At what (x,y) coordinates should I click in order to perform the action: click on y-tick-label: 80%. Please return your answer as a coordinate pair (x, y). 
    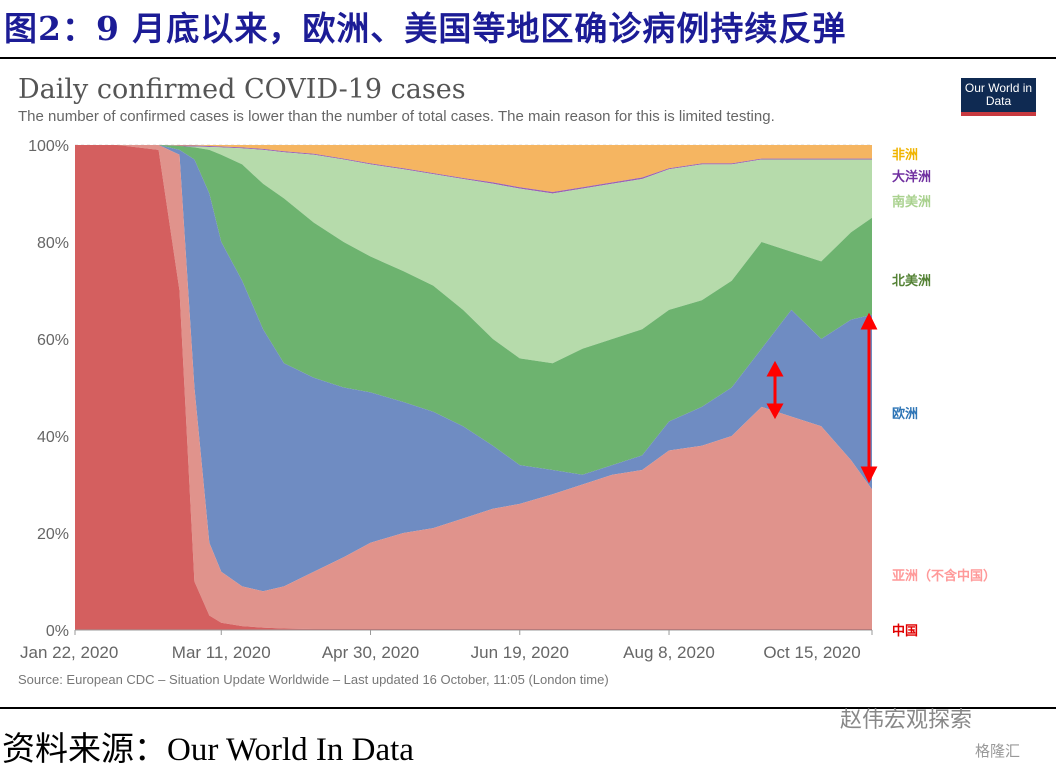
    Looking at the image, I should click on (53, 243).